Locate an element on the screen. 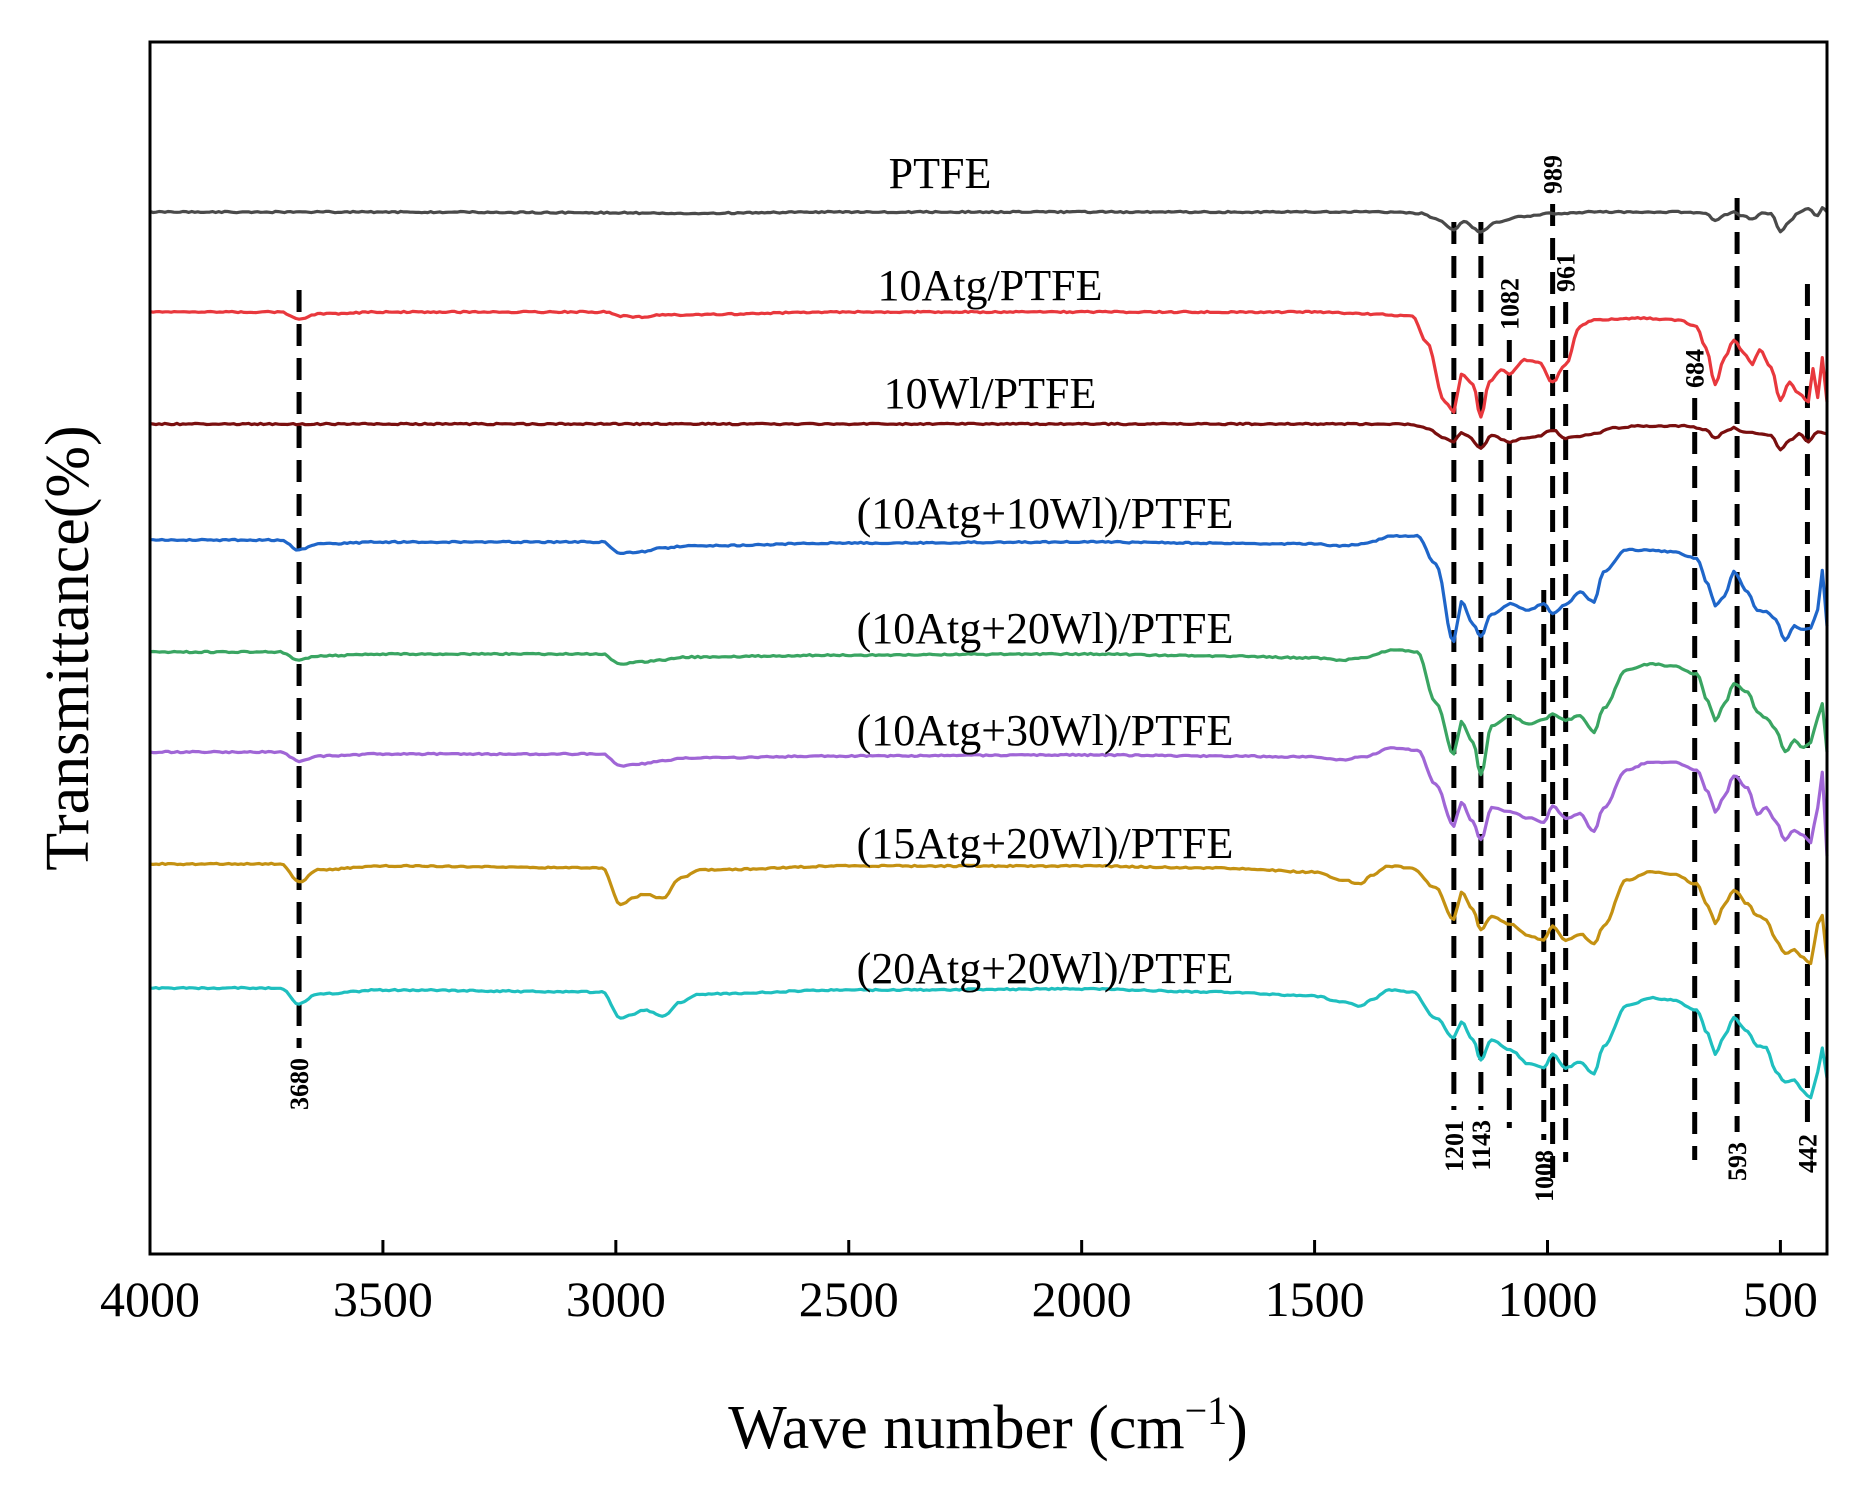 Image resolution: width=1859 pixels, height=1488 pixels. series-label-ptfe: PTFE is located at coordinates (940, 173).